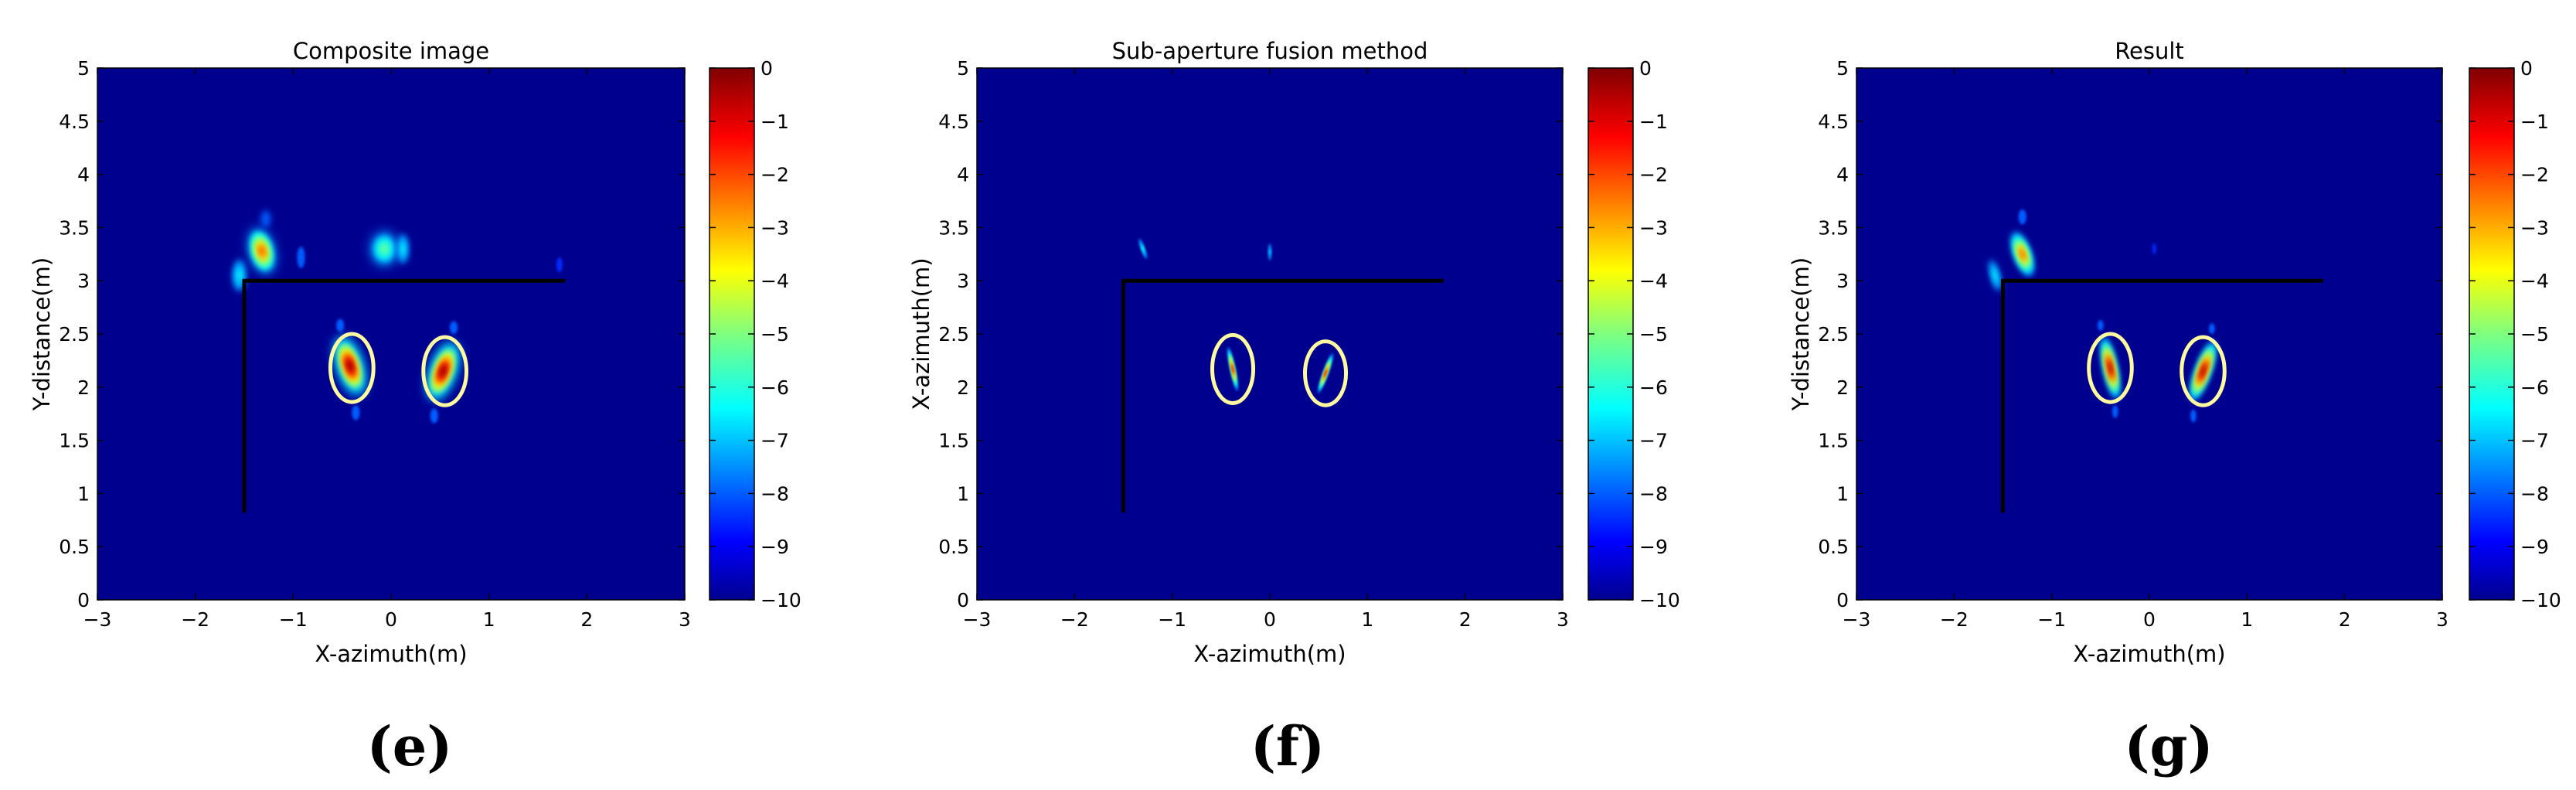  I want to click on colorbar-tick-label: −6, so click(775, 387).